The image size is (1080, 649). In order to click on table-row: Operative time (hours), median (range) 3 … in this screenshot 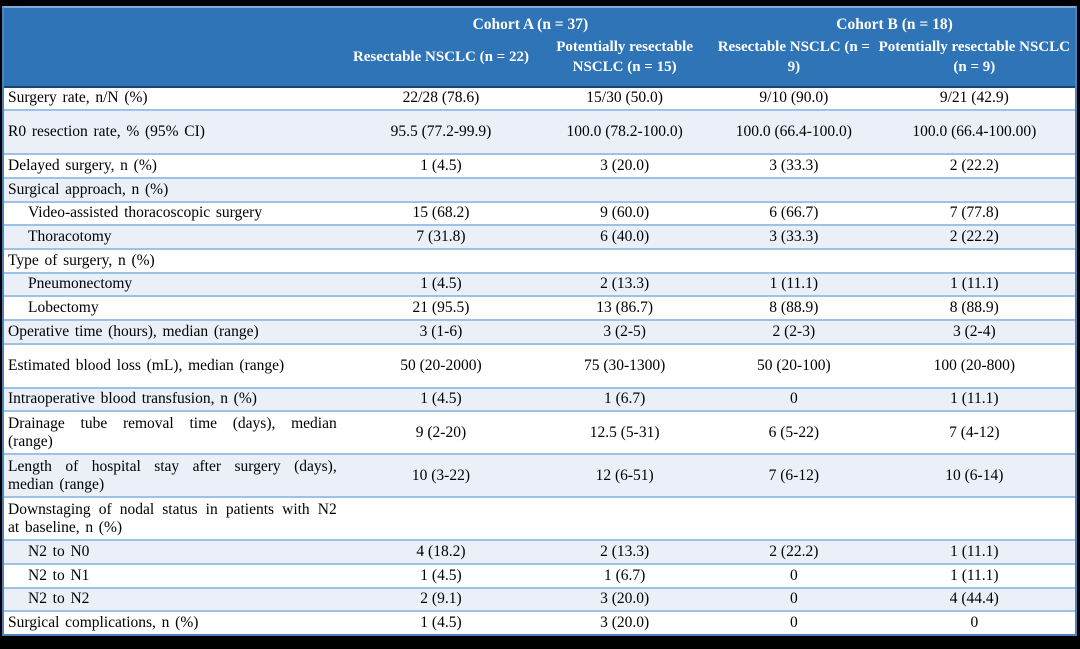, I will do `click(539, 331)`.